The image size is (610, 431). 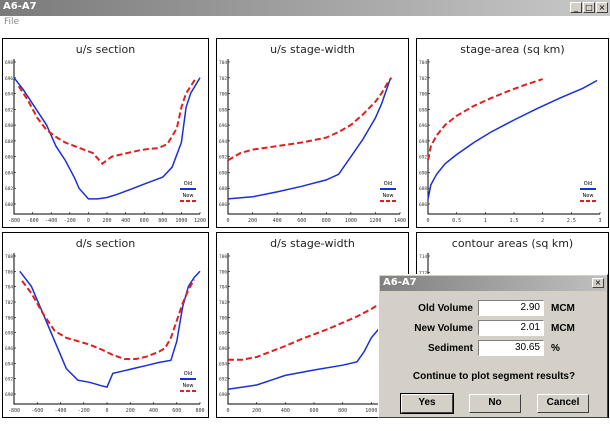 What do you see at coordinates (256, 411) in the screenshot?
I see `x-tick-label: 200` at bounding box center [256, 411].